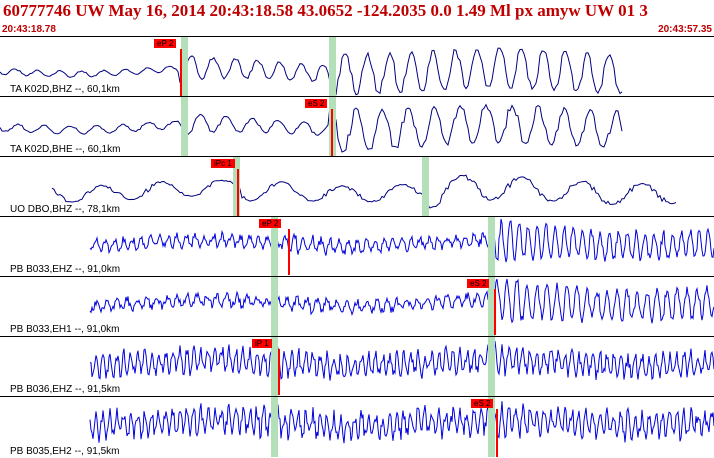 The image size is (714, 458). I want to click on trace-panel-b033-ehz: eP 2 PB B033,EHZ --, 91,0km, so click(357, 246).